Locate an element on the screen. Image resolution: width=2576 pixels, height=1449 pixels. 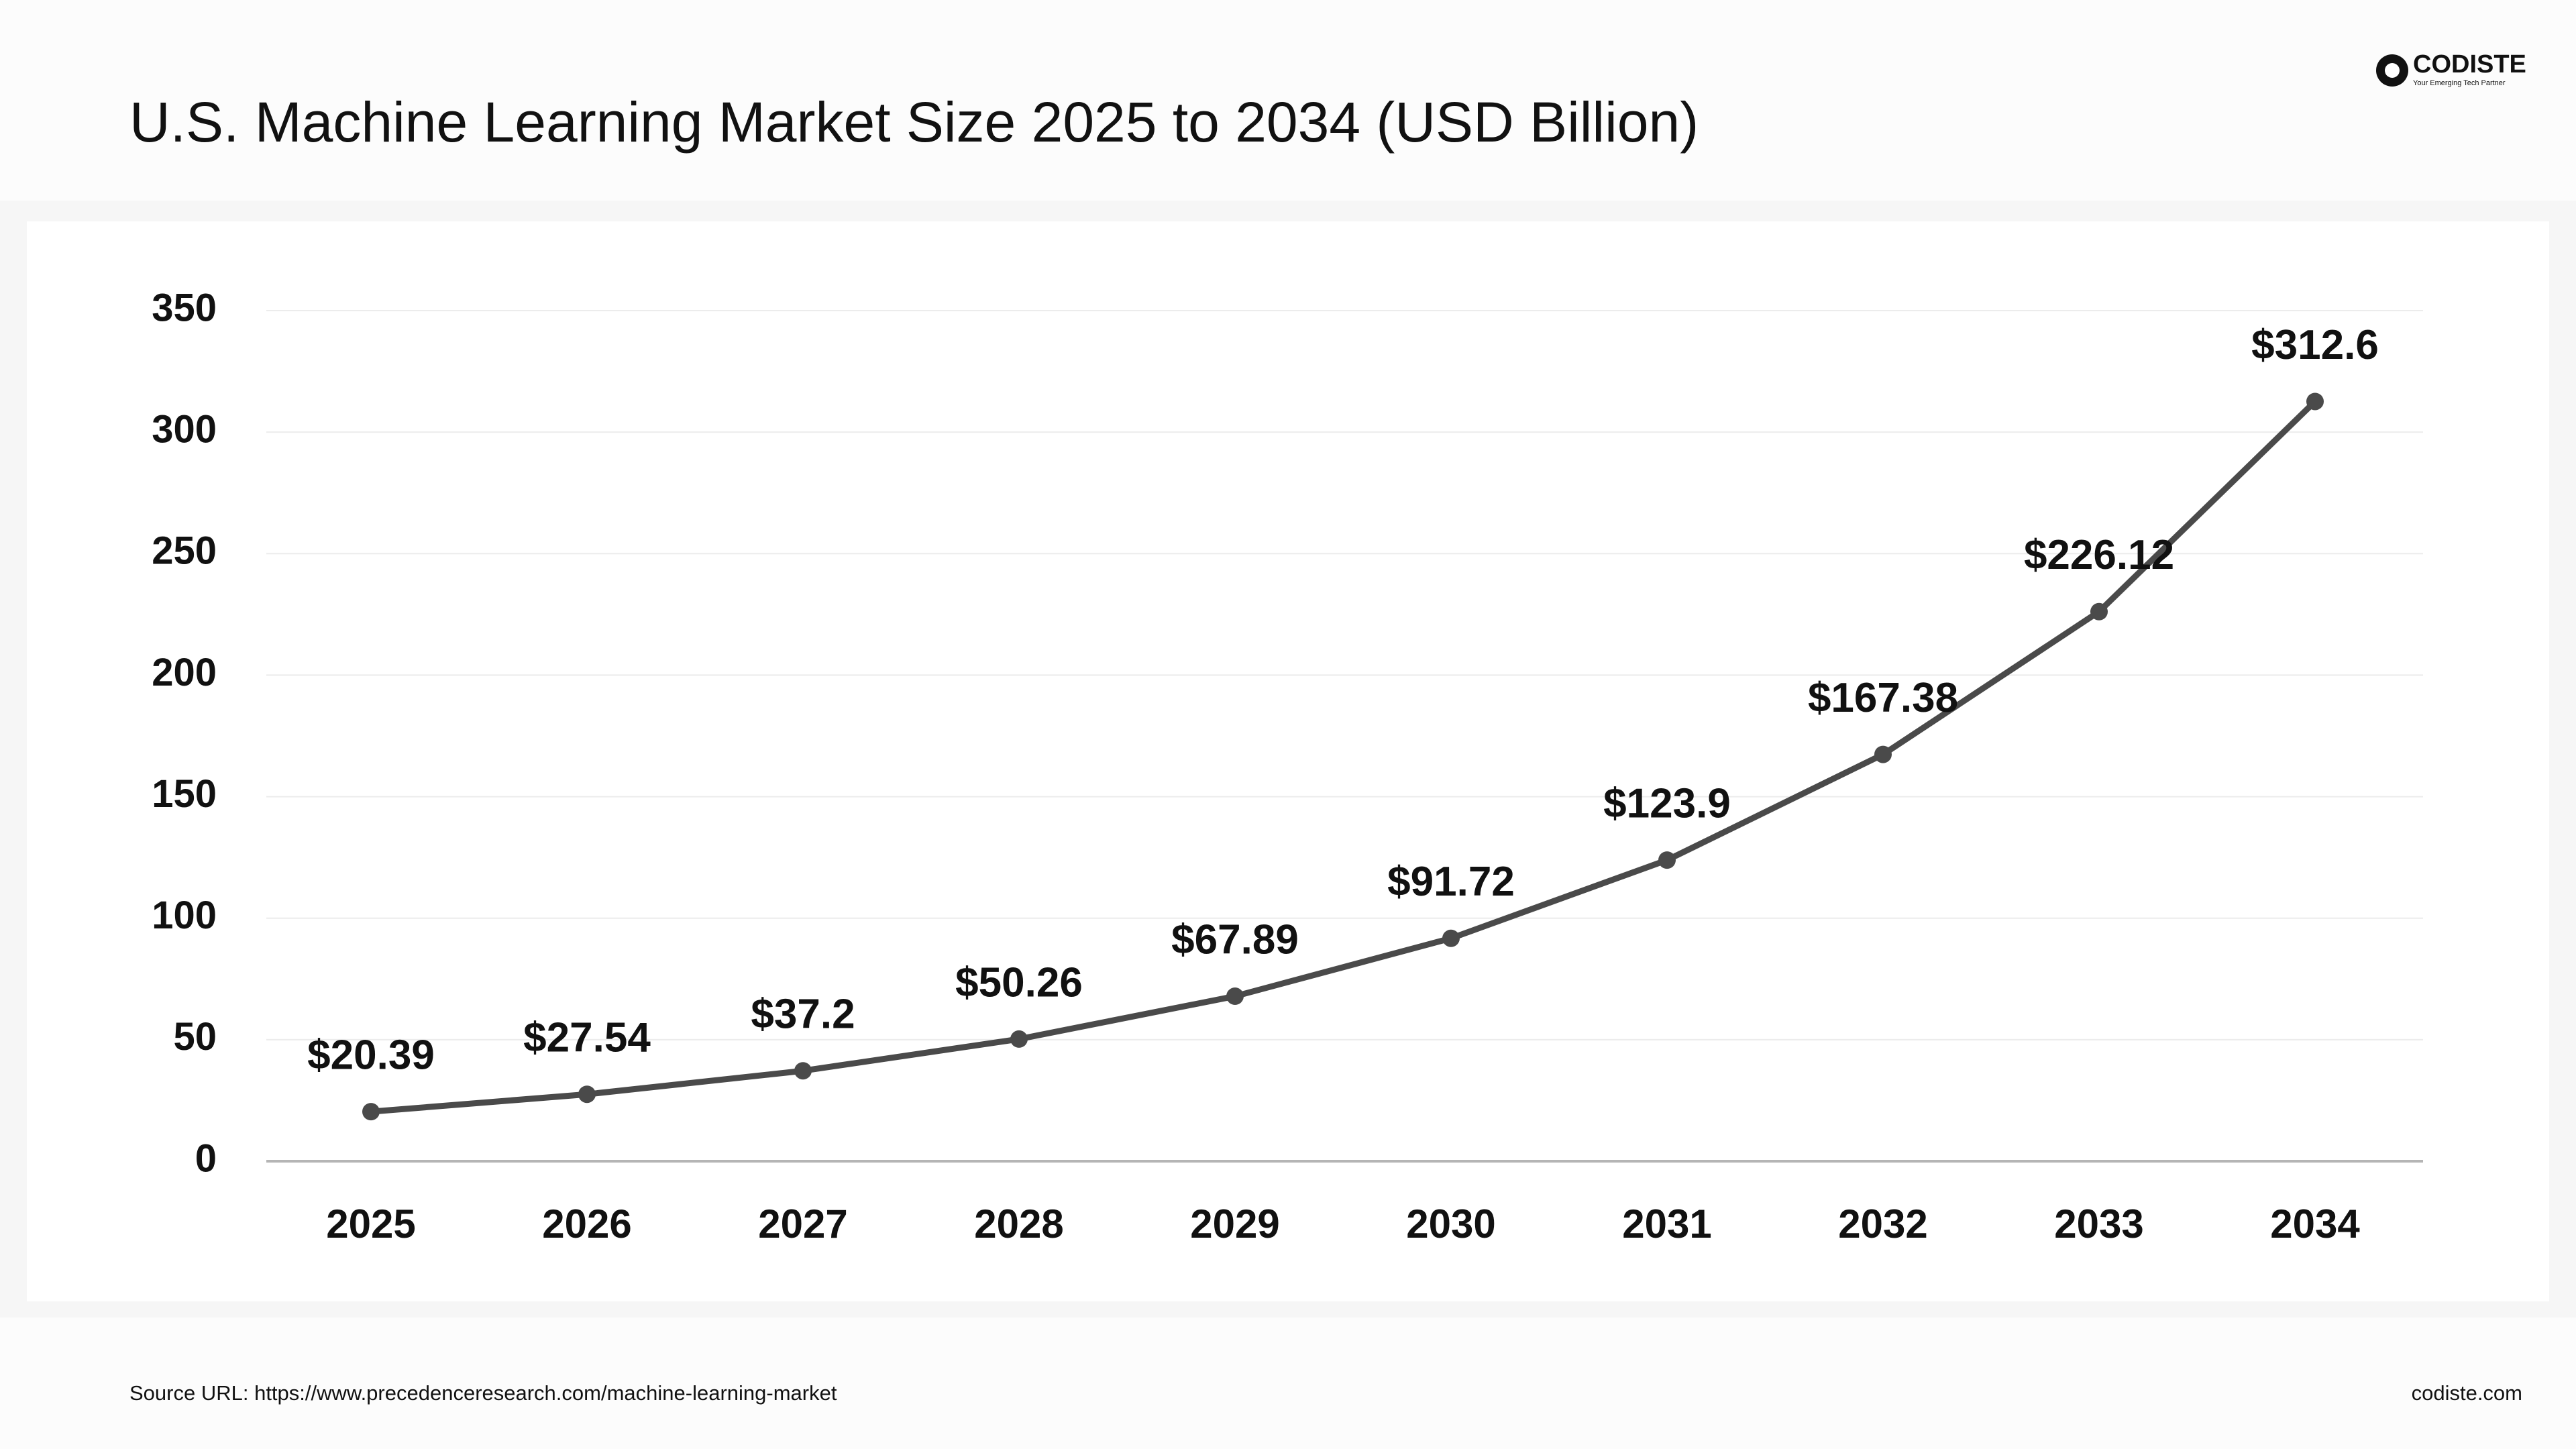
y-tick-label: 350 is located at coordinates (184, 307).